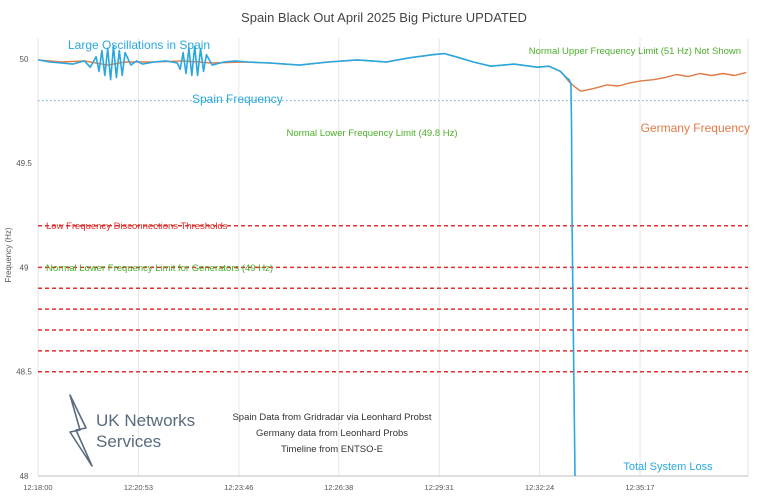 This screenshot has width=768, height=498. I want to click on x-tick-label-1: 12:20:53, so click(138, 487).